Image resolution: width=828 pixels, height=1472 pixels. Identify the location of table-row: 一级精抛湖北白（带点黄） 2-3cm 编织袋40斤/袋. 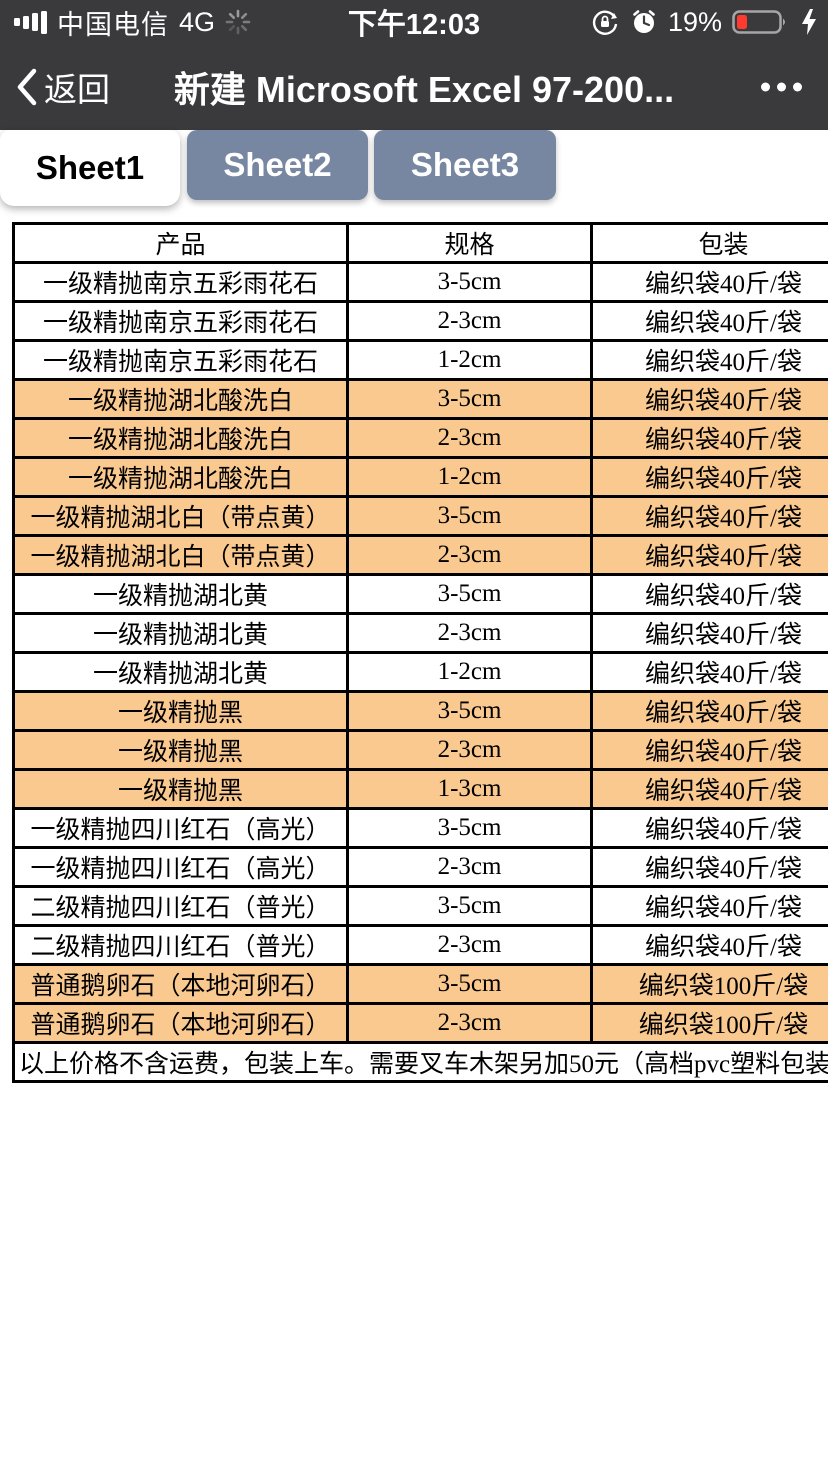
(420, 555).